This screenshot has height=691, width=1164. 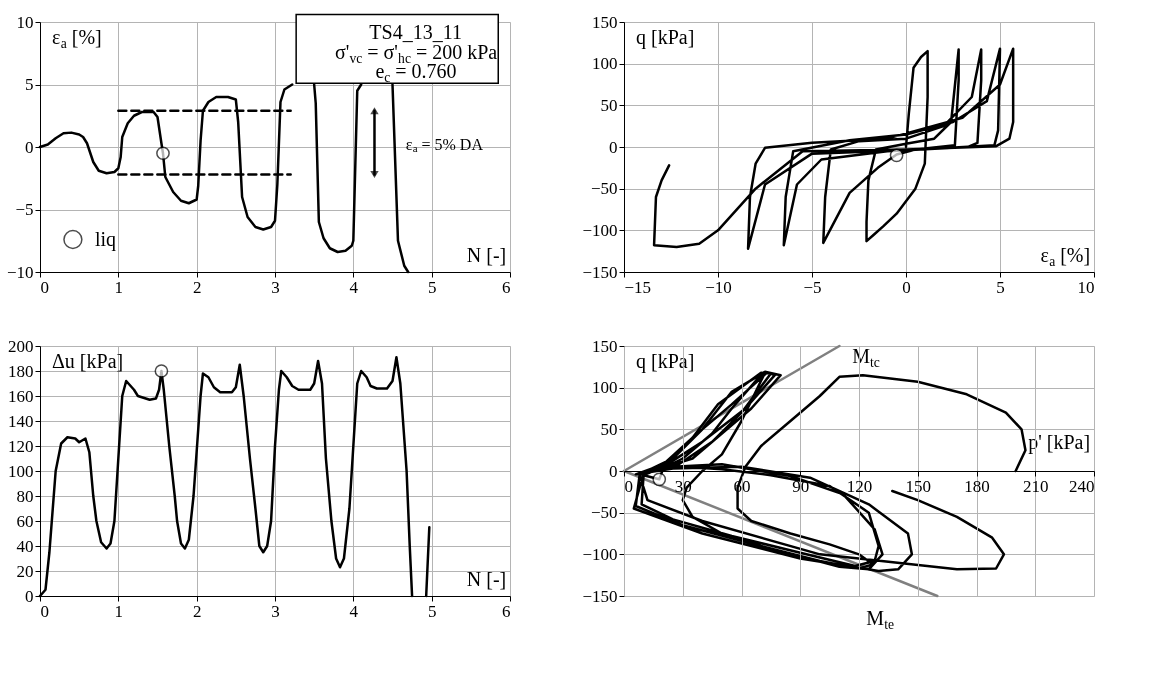 What do you see at coordinates (977, 486) in the screenshot?
I see `x-tick-label: 180` at bounding box center [977, 486].